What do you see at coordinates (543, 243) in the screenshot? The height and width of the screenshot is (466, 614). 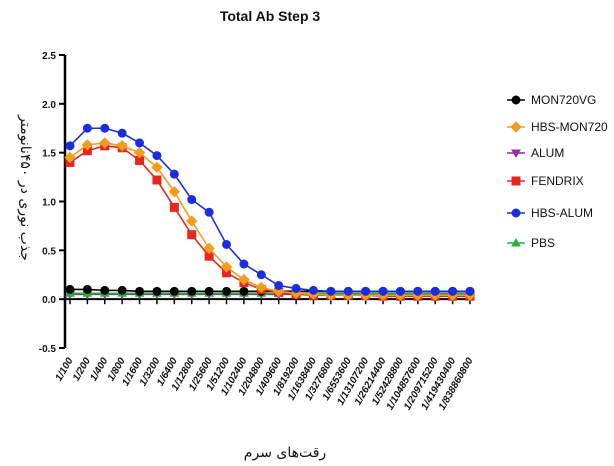 I see `legend-label: PBS` at bounding box center [543, 243].